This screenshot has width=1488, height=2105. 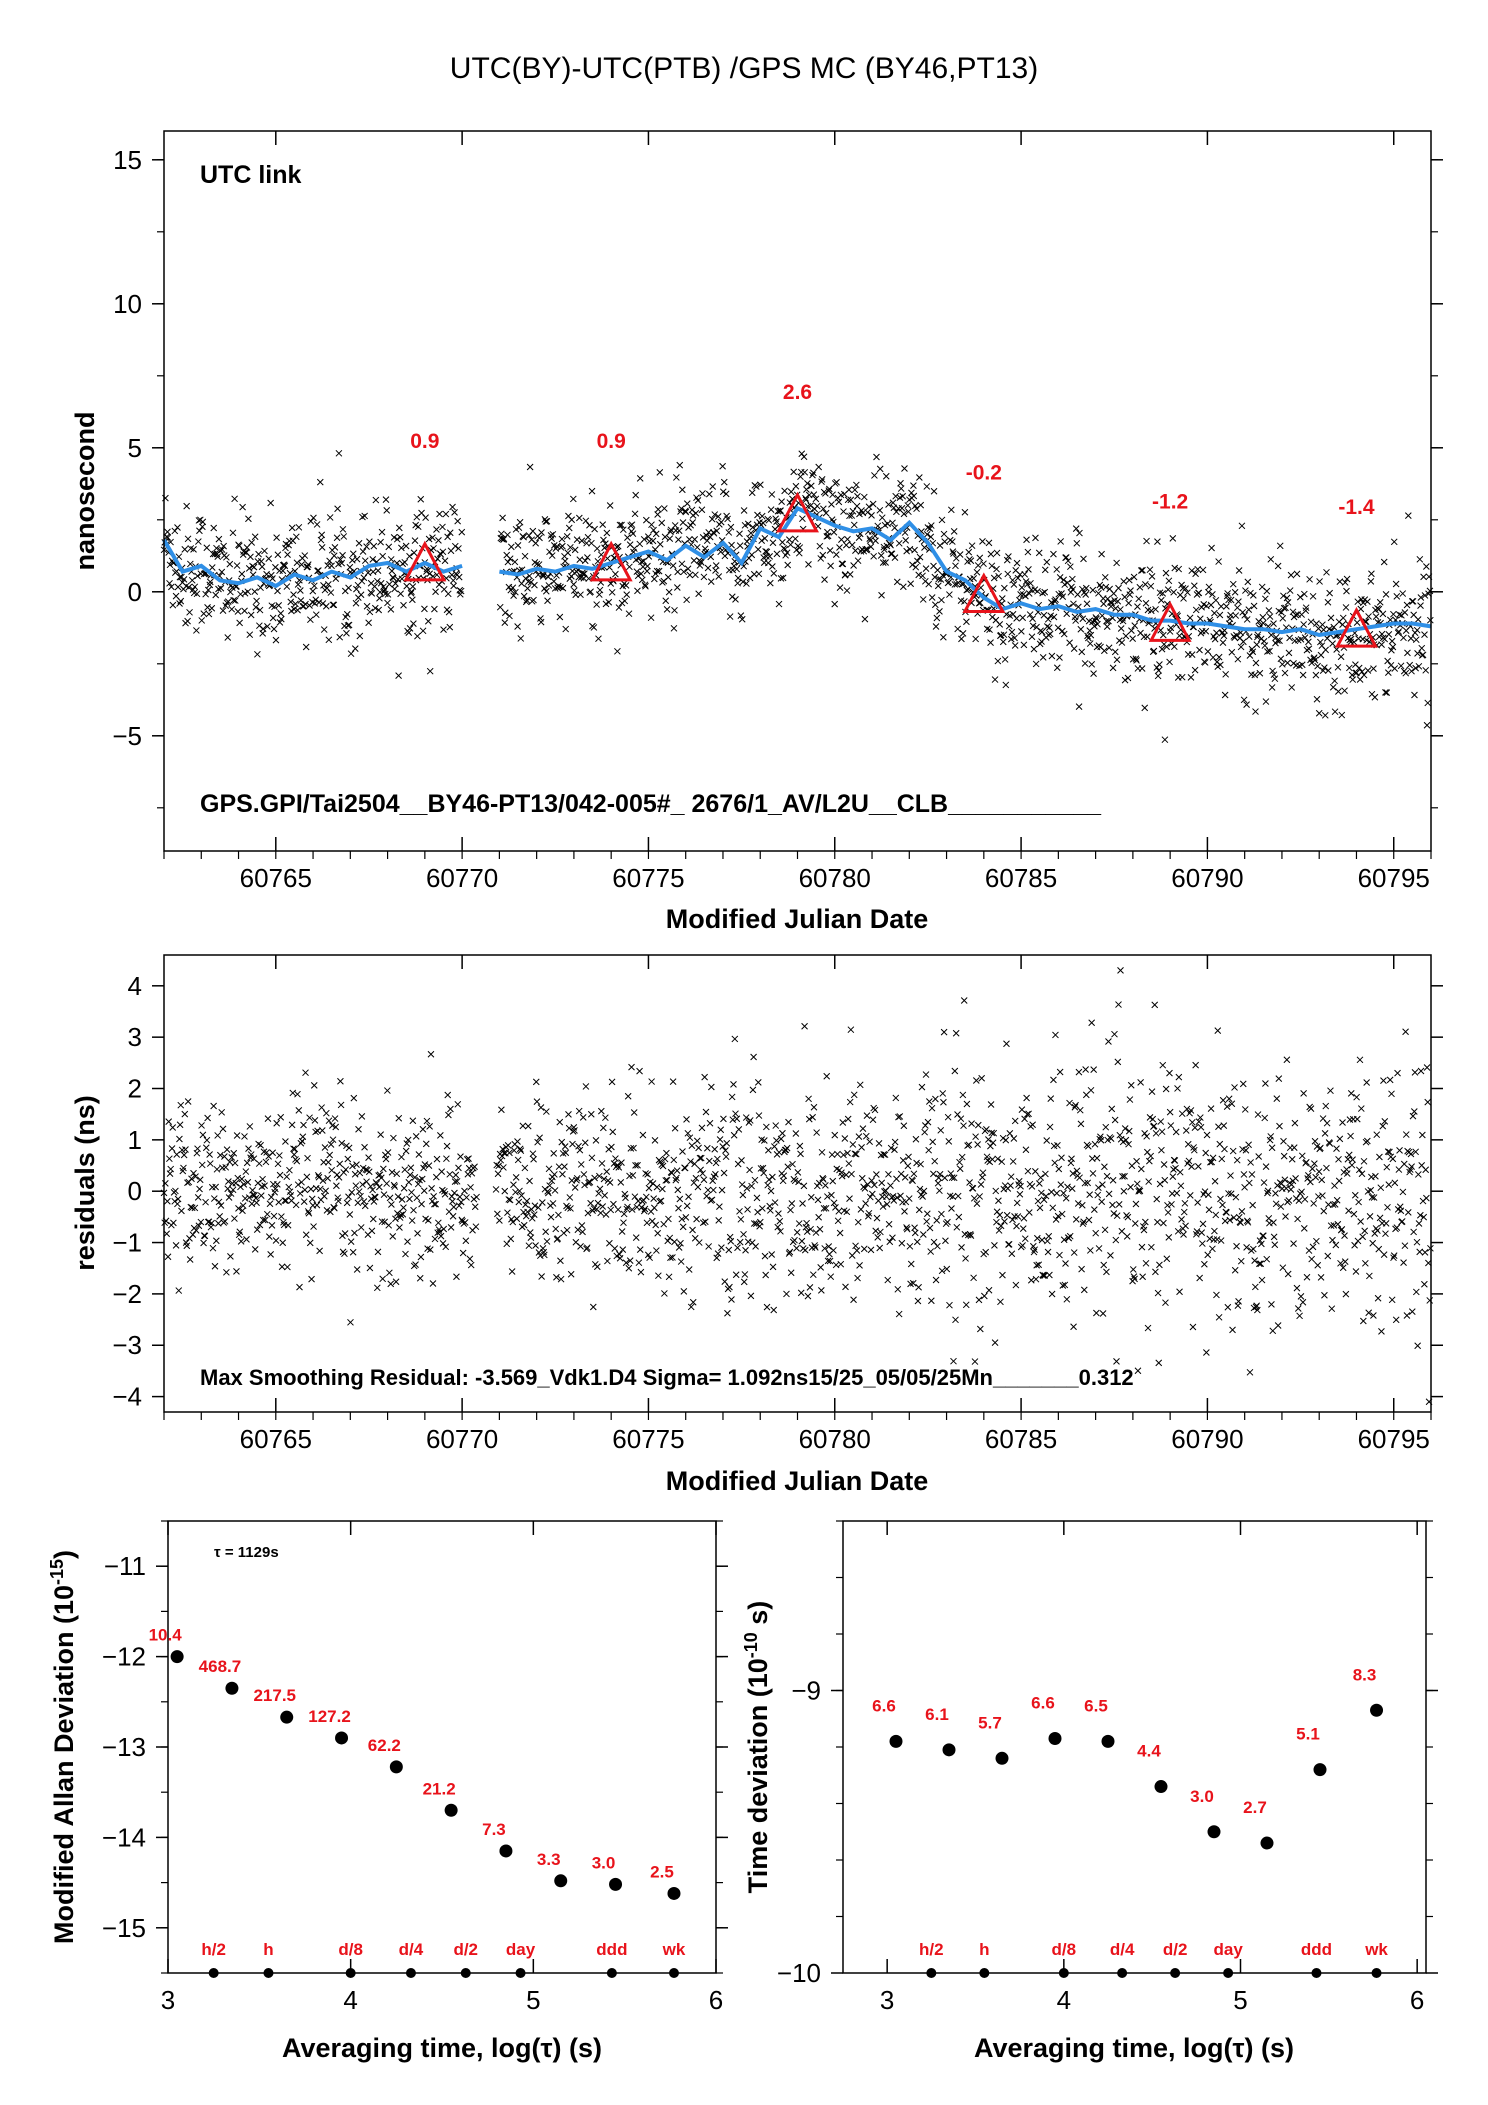 I want to click on mdev-bottom-marks: h/2 h d/8 d/4 d/2 day ddd wk, so click(x=443, y=1959).